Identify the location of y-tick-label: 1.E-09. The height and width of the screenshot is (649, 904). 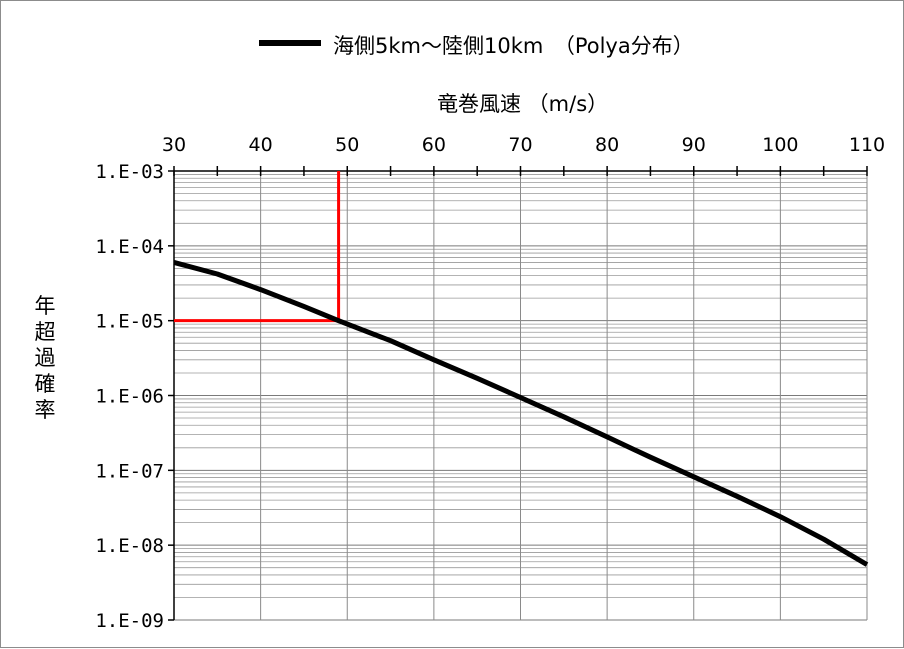
(129, 621).